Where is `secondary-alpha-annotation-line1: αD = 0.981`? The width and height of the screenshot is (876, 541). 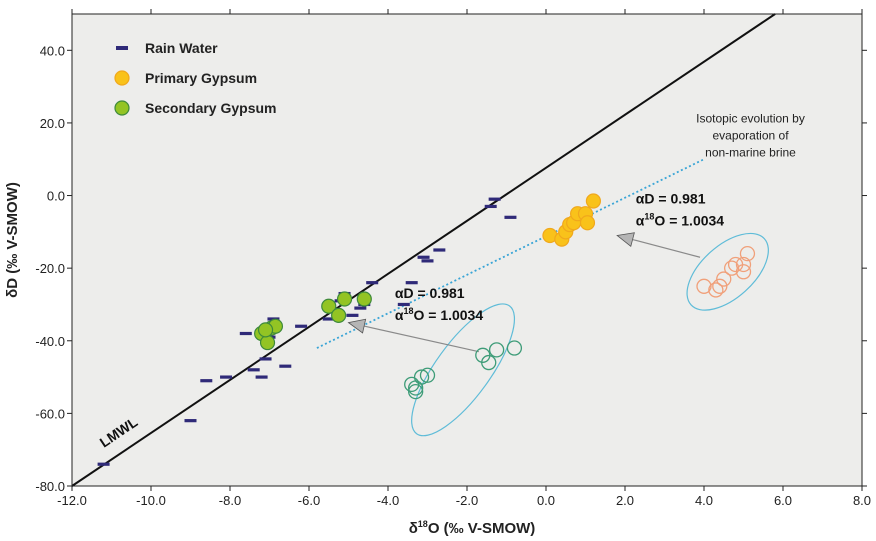 secondary-alpha-annotation-line1: αD = 0.981 is located at coordinates (430, 293).